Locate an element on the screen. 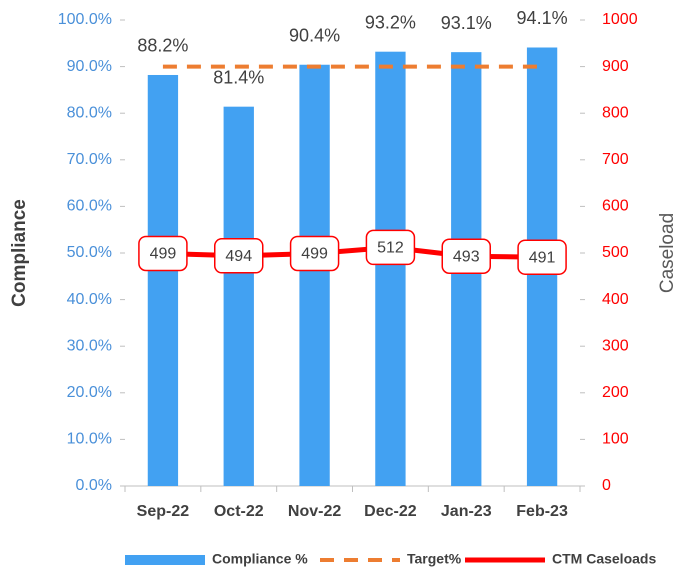  y-tick-label: 20.0% is located at coordinates (89, 392).